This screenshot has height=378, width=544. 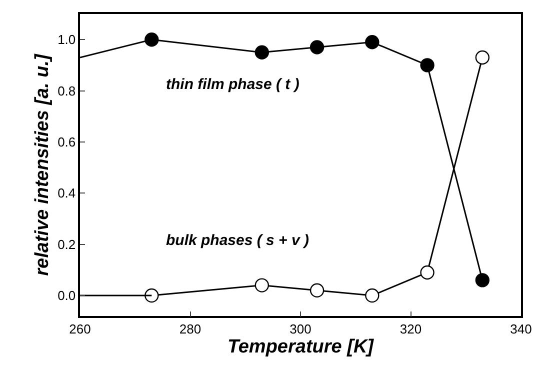 I want to click on annotation: bulk phases ( s + v ), so click(x=237, y=240).